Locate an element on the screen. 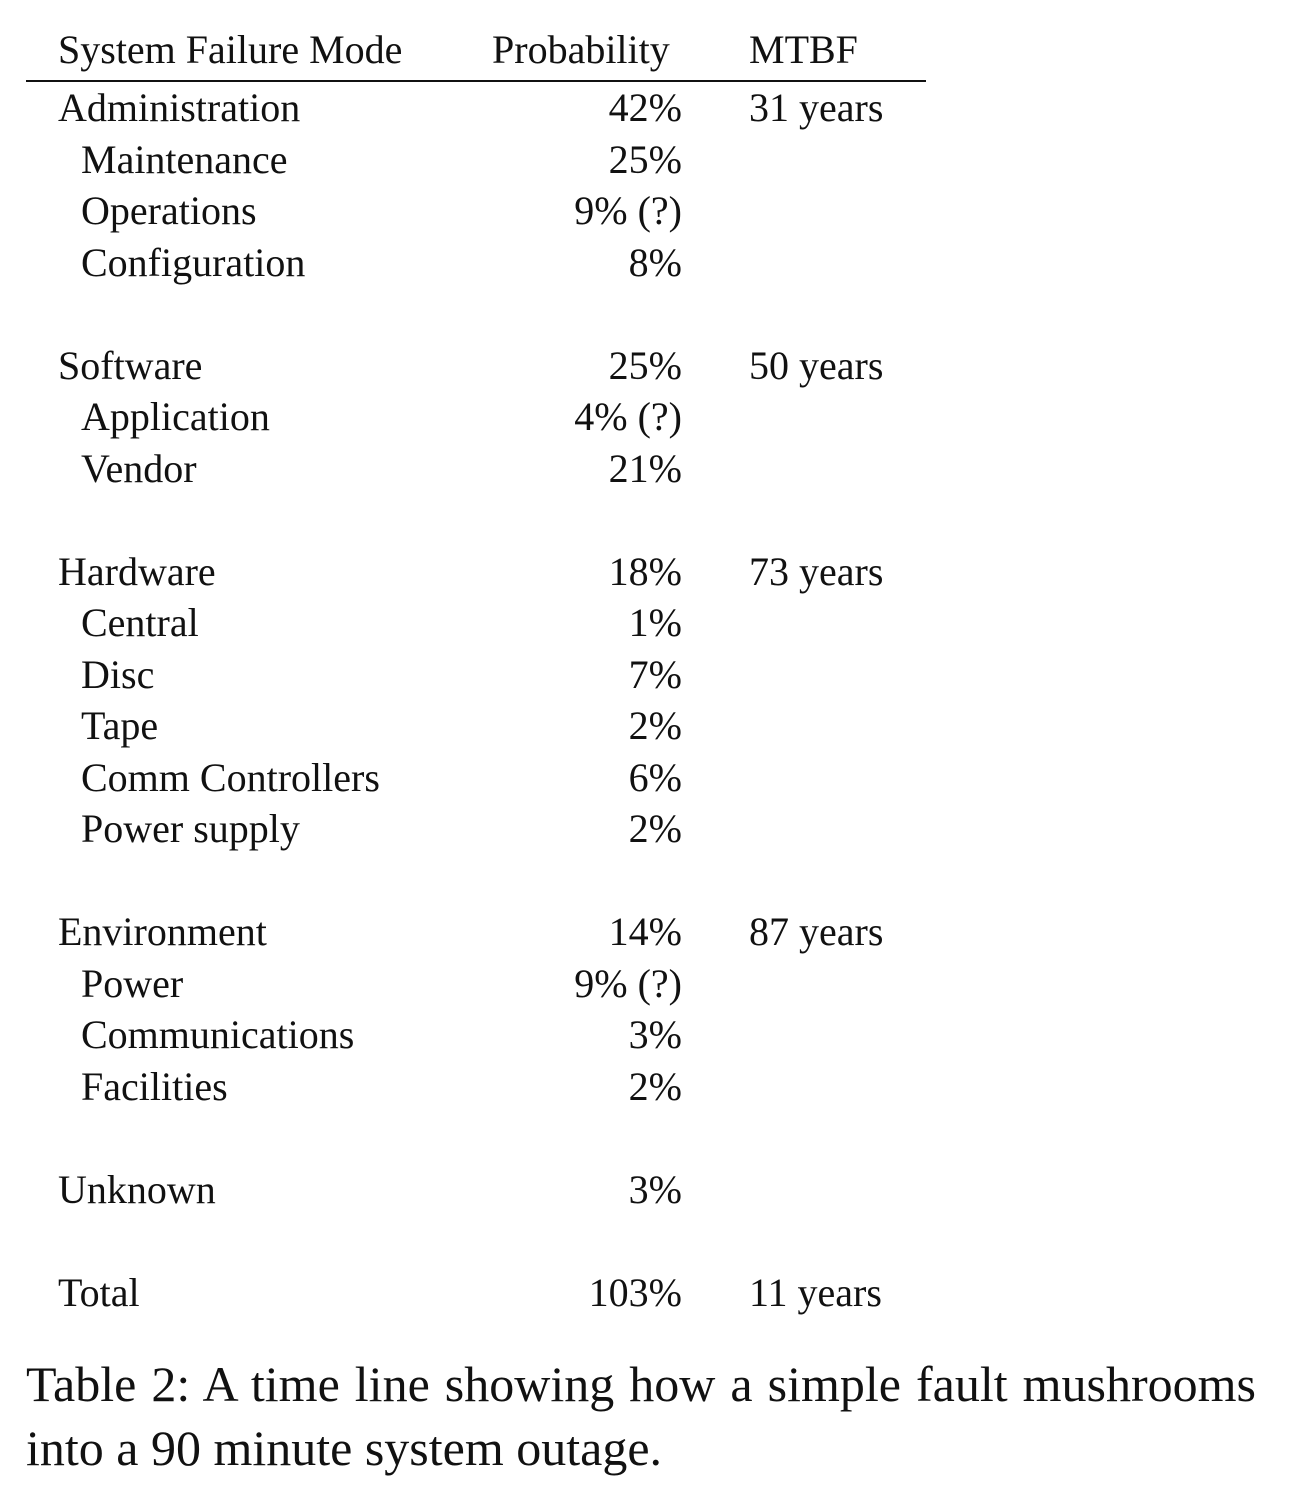 This screenshot has height=1504, width=1308. group-mtbf: 31 years is located at coordinates (816, 107).